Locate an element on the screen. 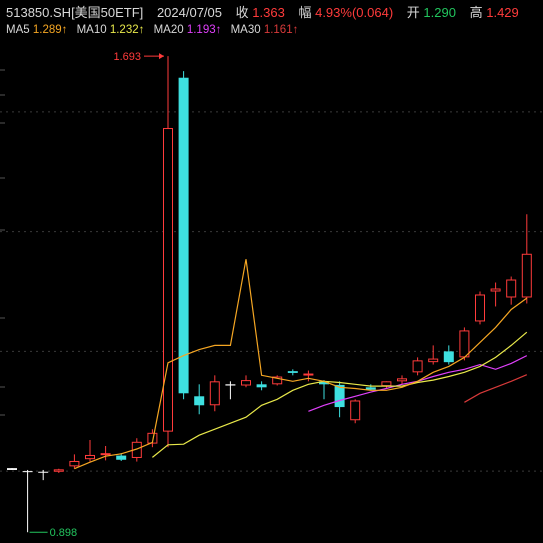  open-label: 开 is located at coordinates (413, 12).